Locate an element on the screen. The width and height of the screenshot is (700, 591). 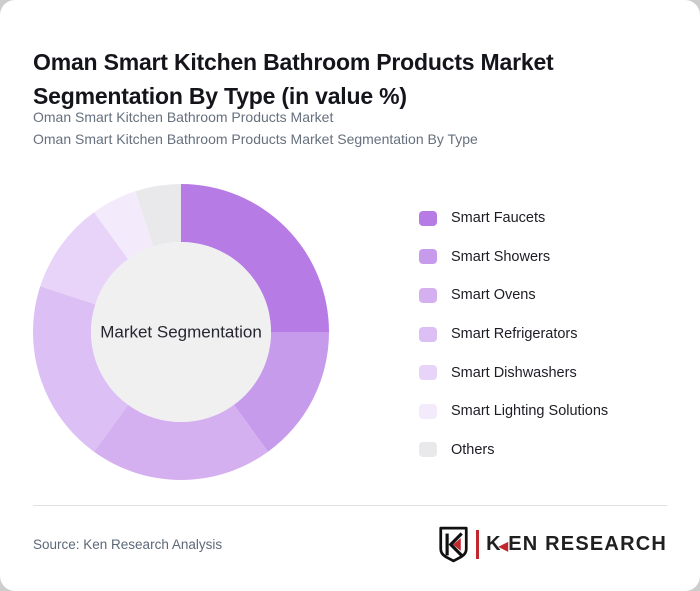
legend-swatch-smart-lighting-solutions is located at coordinates (428, 411).